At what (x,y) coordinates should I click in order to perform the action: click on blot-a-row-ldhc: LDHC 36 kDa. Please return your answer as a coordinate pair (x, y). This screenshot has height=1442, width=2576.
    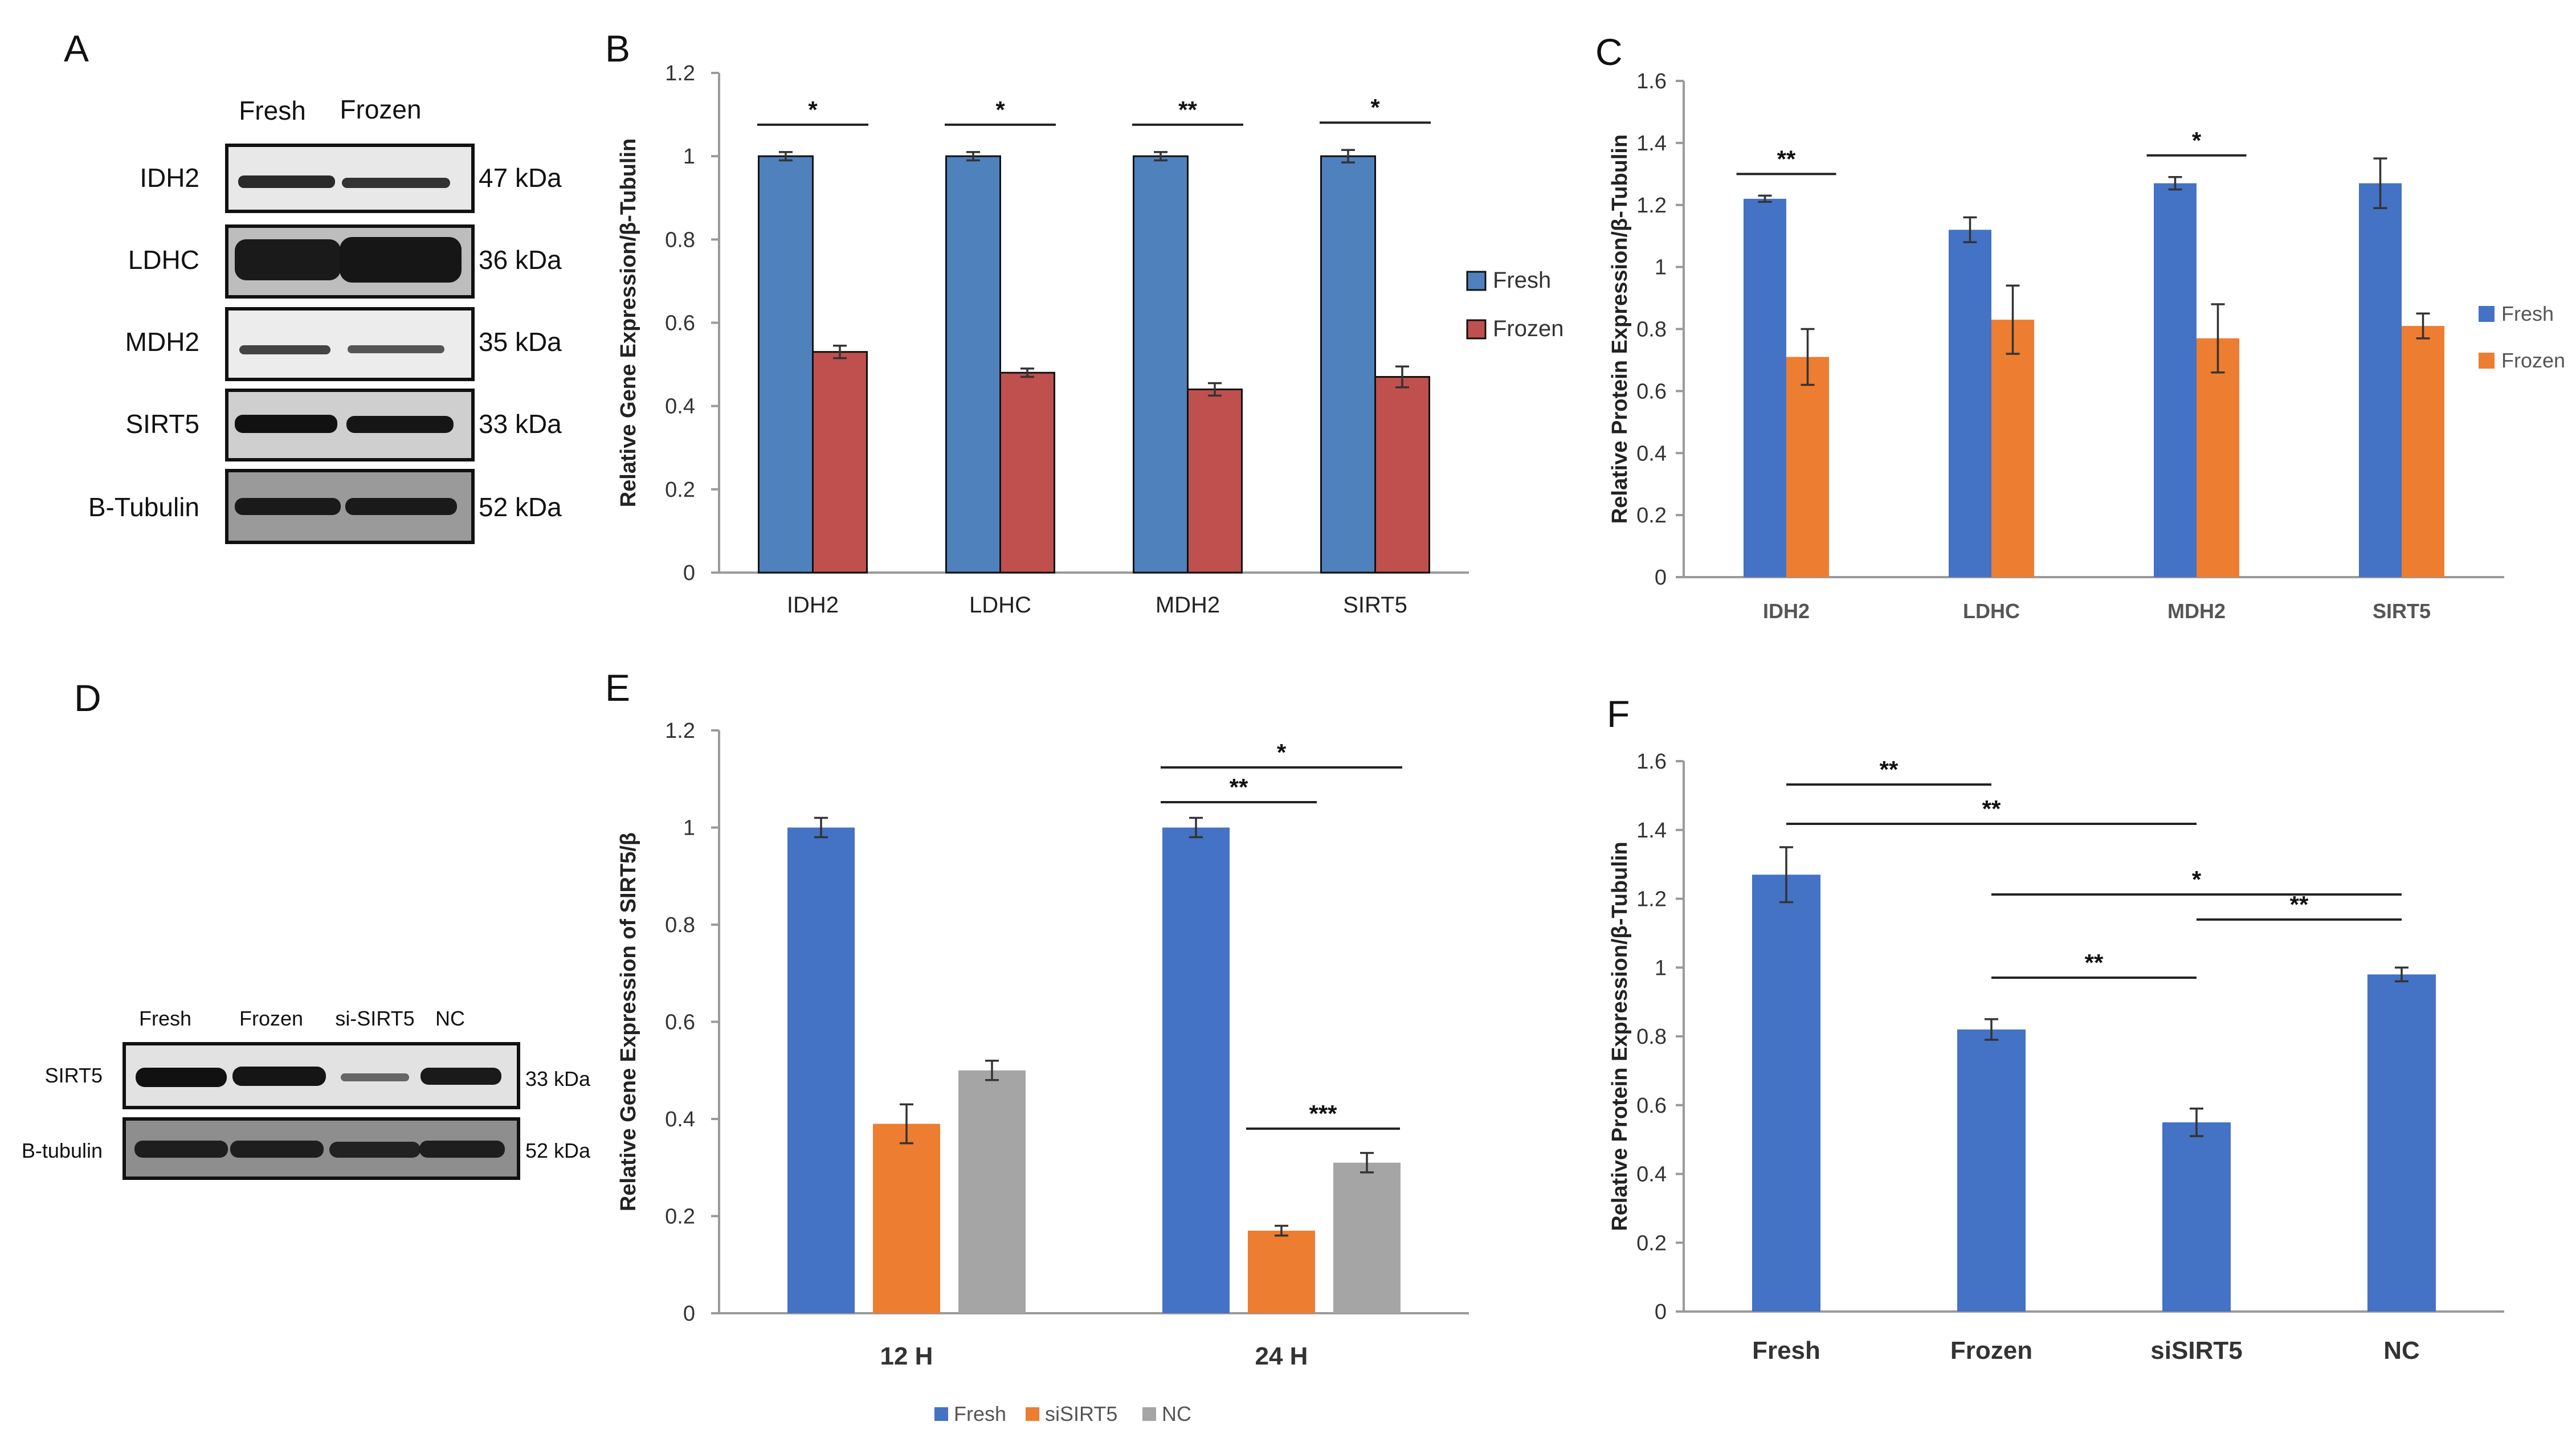
    Looking at the image, I should click on (345, 262).